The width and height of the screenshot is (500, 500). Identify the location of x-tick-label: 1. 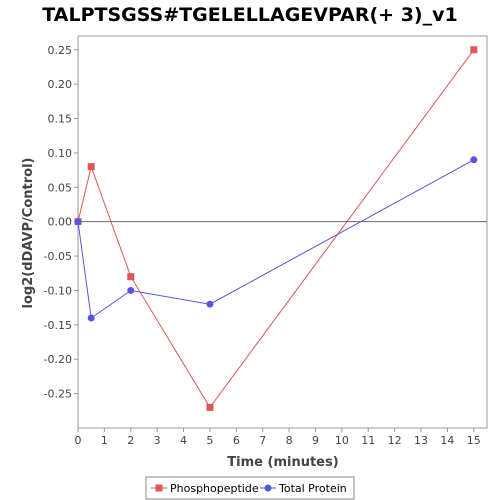
(104, 440).